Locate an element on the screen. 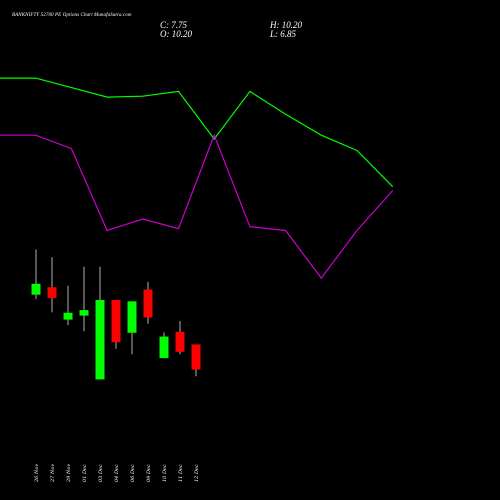  x-tick-label: 12 Dec is located at coordinates (197, 473).